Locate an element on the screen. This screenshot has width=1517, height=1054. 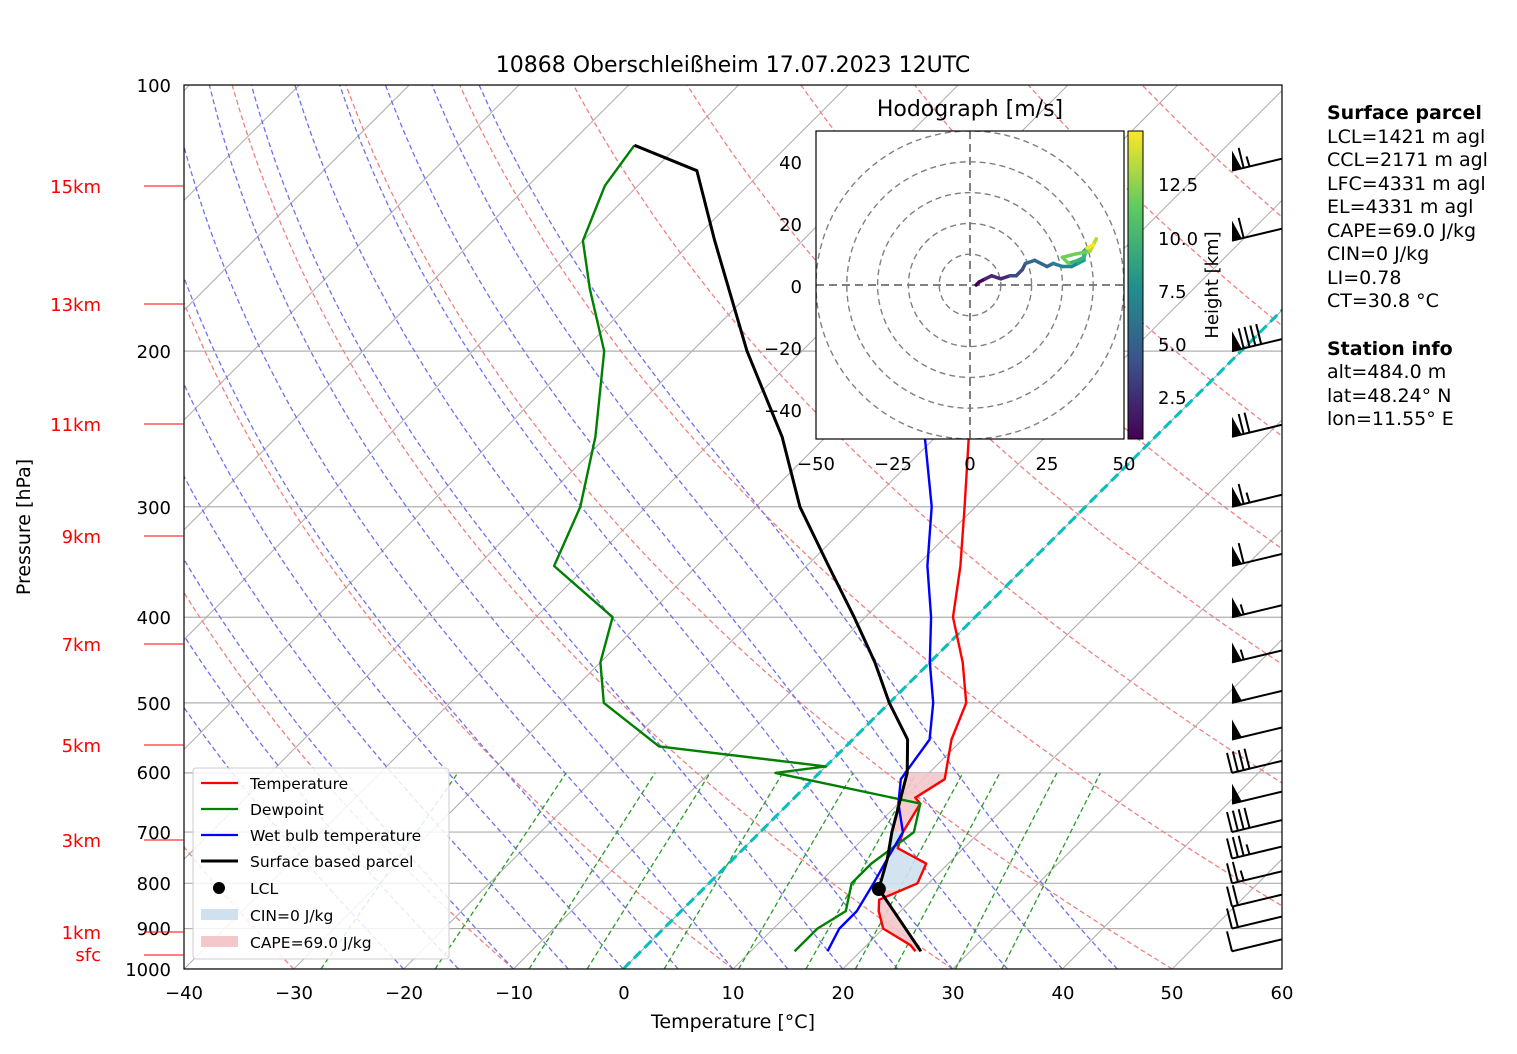
y-tick-label: 100 is located at coordinates (154, 86).